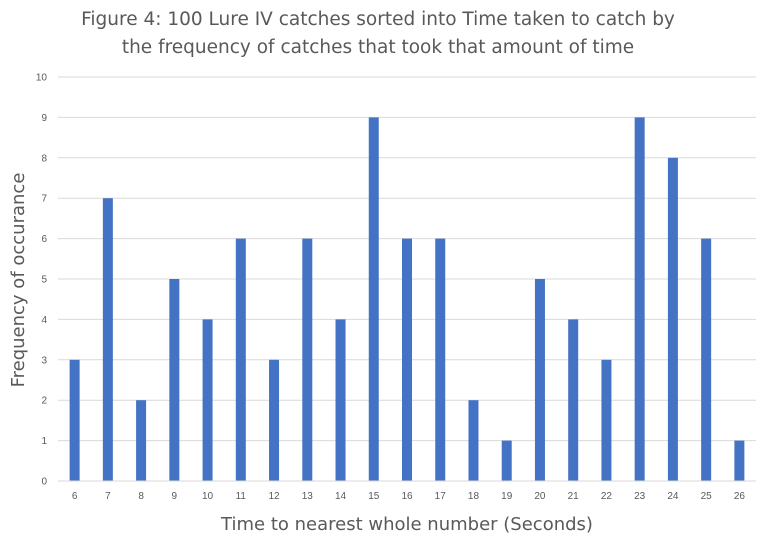  Describe the element at coordinates (441, 496) in the screenshot. I see `x-tick-label: 17` at that location.